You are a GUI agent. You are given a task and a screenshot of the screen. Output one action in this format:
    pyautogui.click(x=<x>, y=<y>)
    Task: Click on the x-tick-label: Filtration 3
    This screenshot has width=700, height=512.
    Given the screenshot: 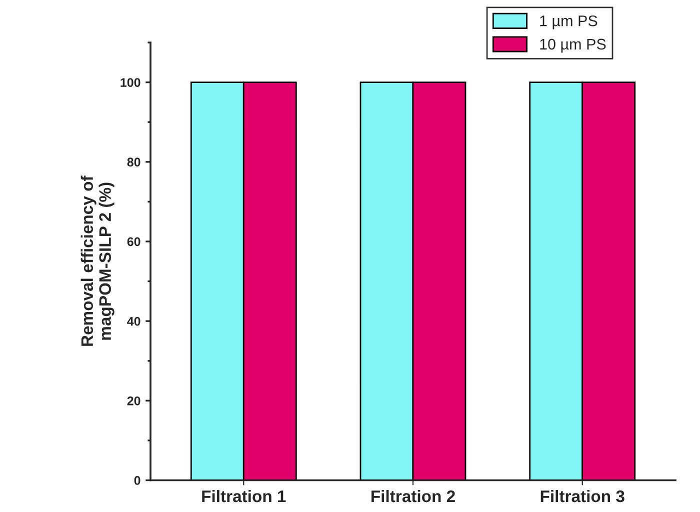 What is the action you would take?
    pyautogui.click(x=582, y=496)
    